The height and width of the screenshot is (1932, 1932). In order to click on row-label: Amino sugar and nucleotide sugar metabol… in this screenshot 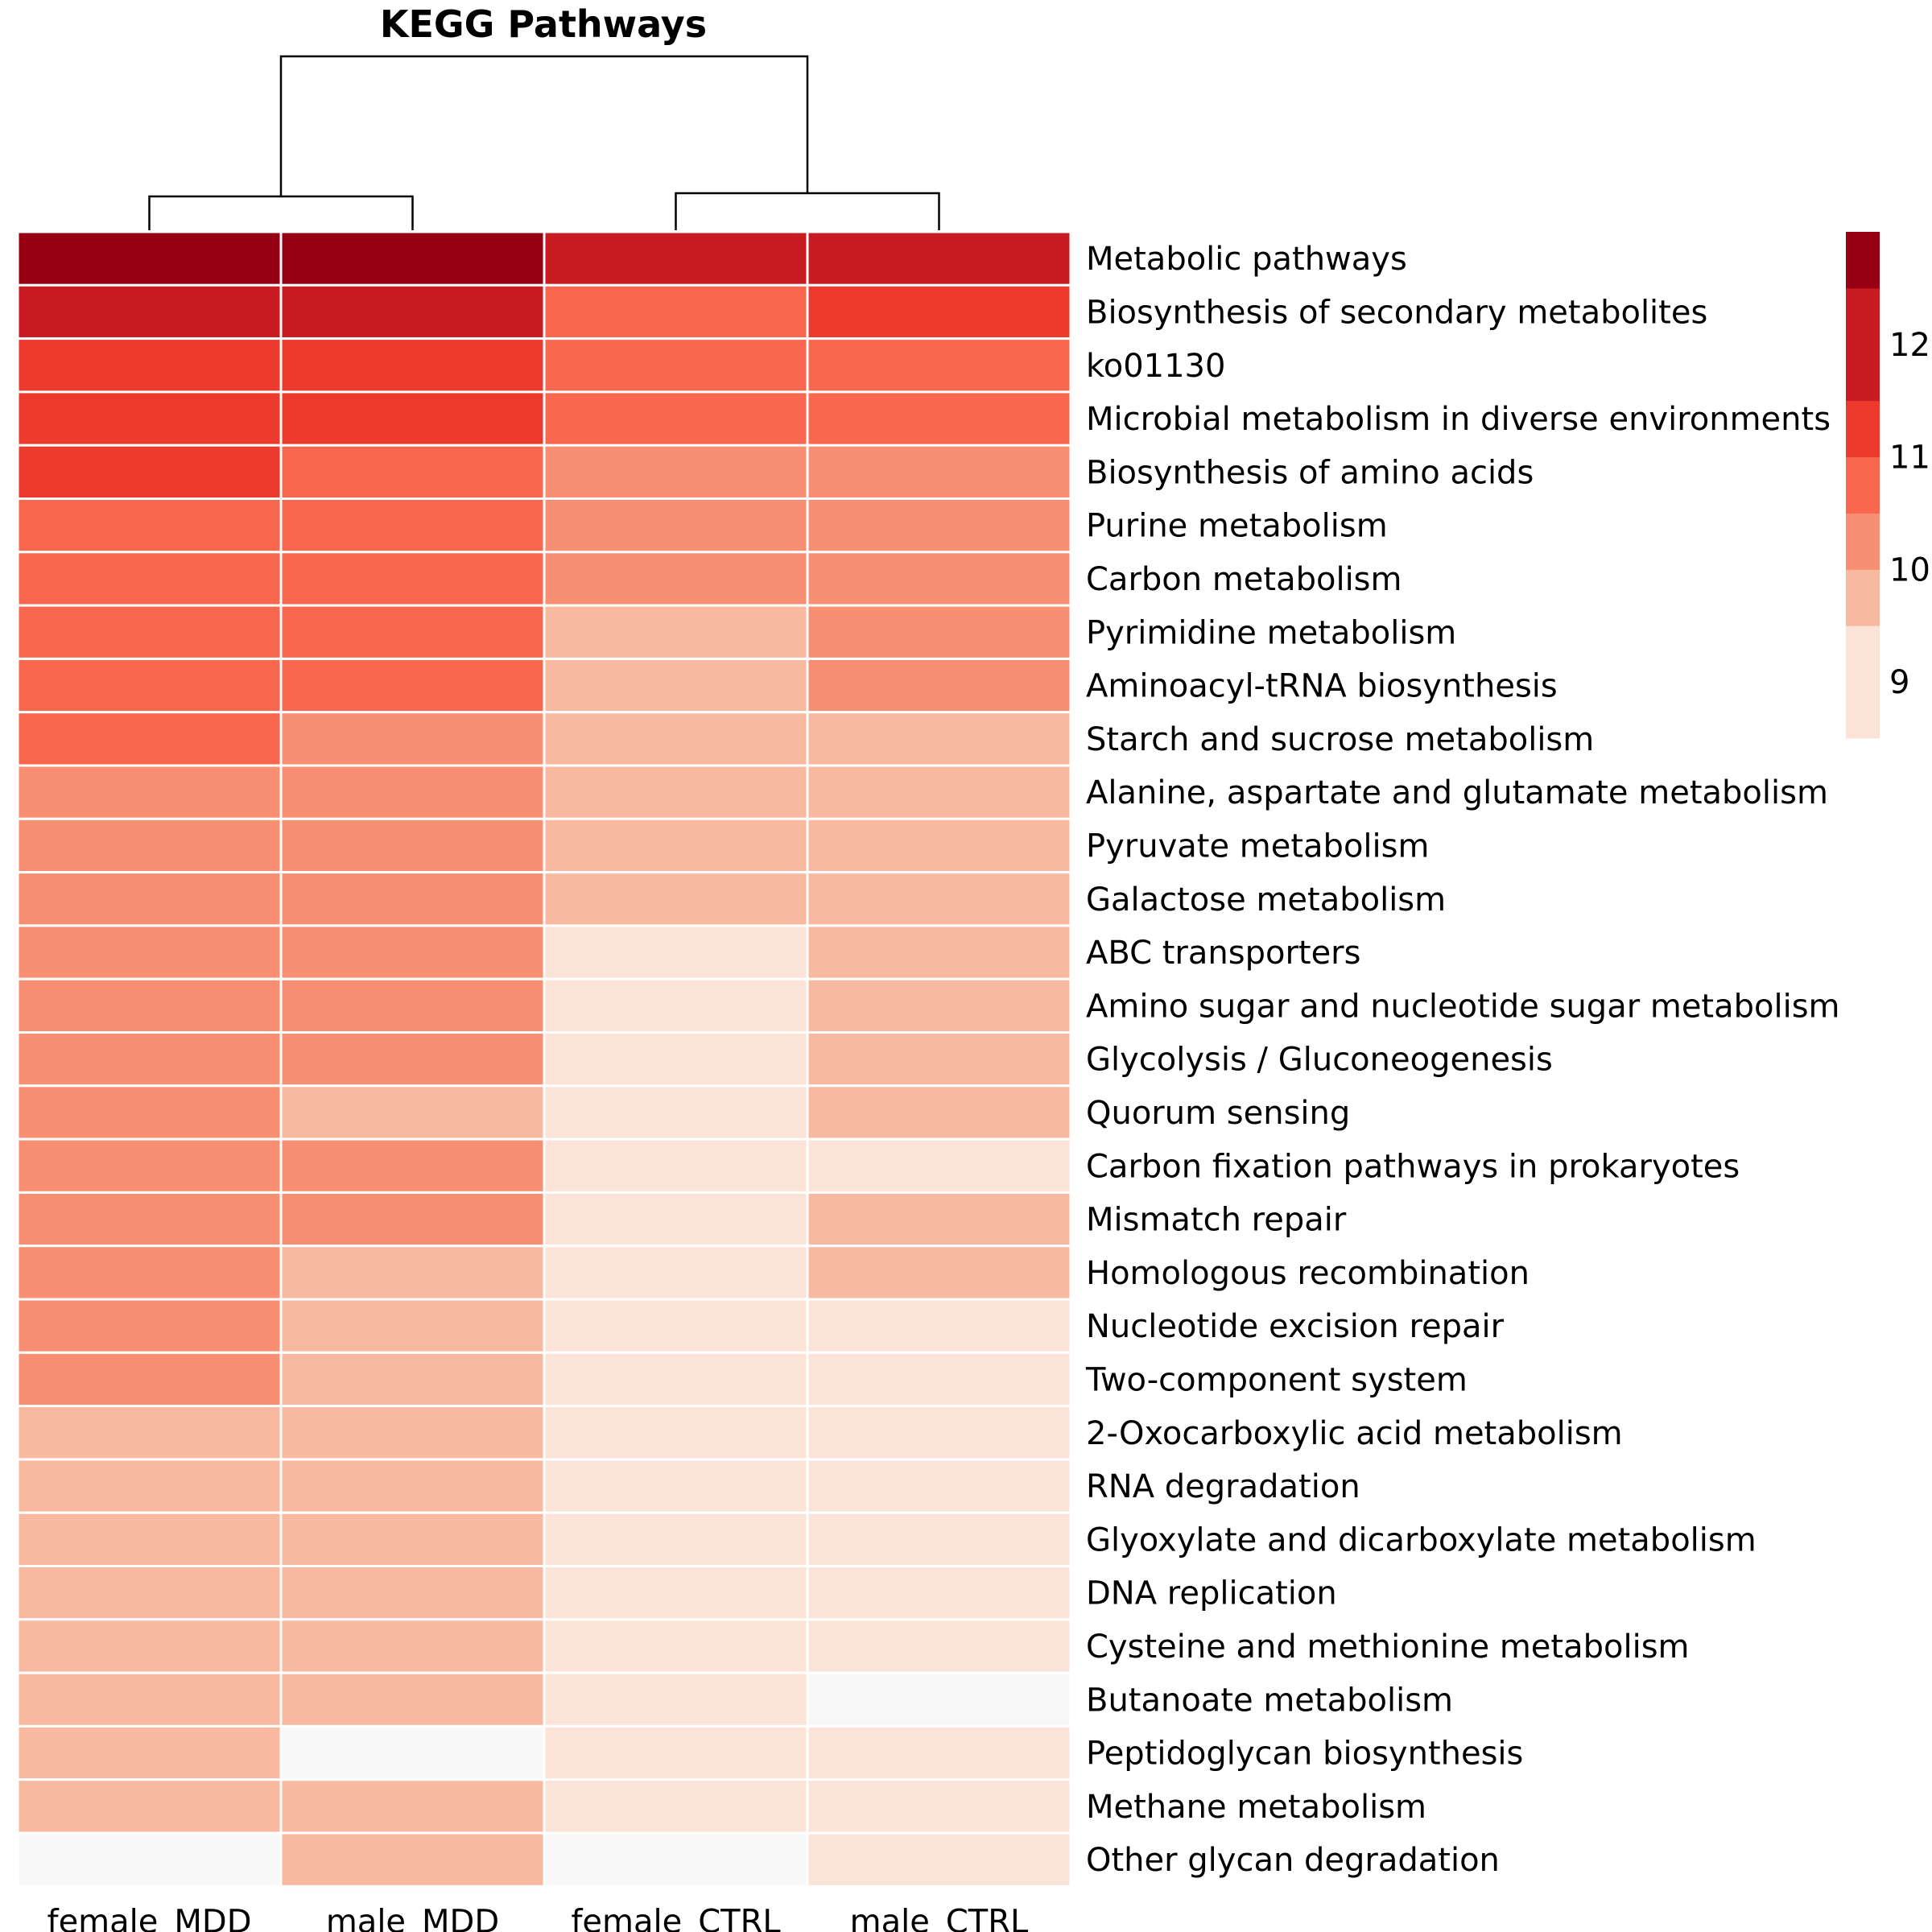, I will do `click(1463, 1007)`.